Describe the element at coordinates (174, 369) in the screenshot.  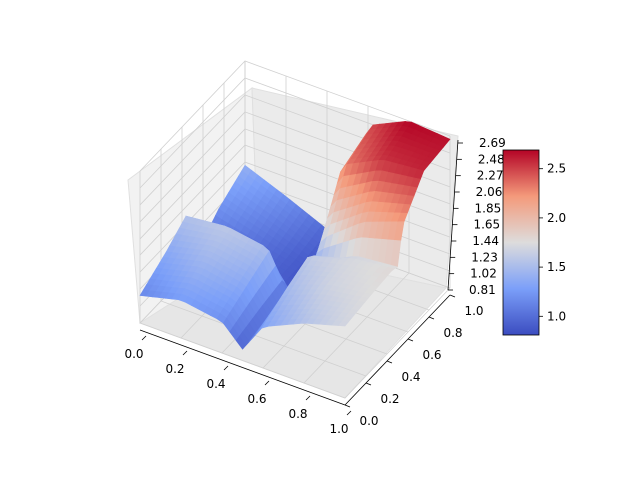
I see `x-tick-label: 0.2` at that location.